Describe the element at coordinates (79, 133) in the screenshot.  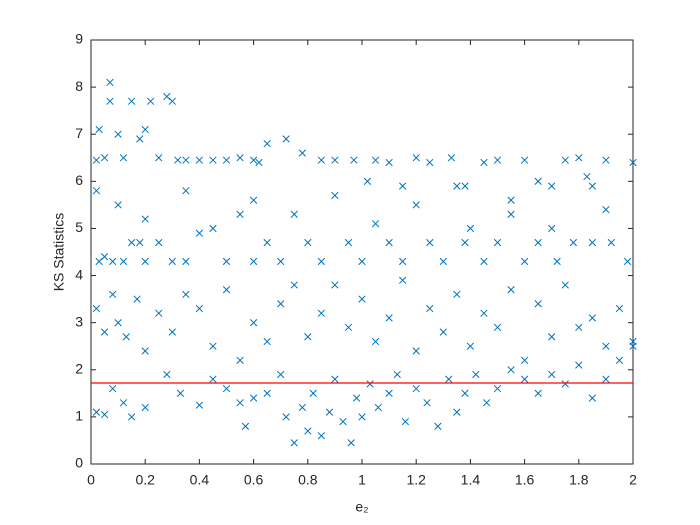
I see `y-tick-label: 7` at that location.